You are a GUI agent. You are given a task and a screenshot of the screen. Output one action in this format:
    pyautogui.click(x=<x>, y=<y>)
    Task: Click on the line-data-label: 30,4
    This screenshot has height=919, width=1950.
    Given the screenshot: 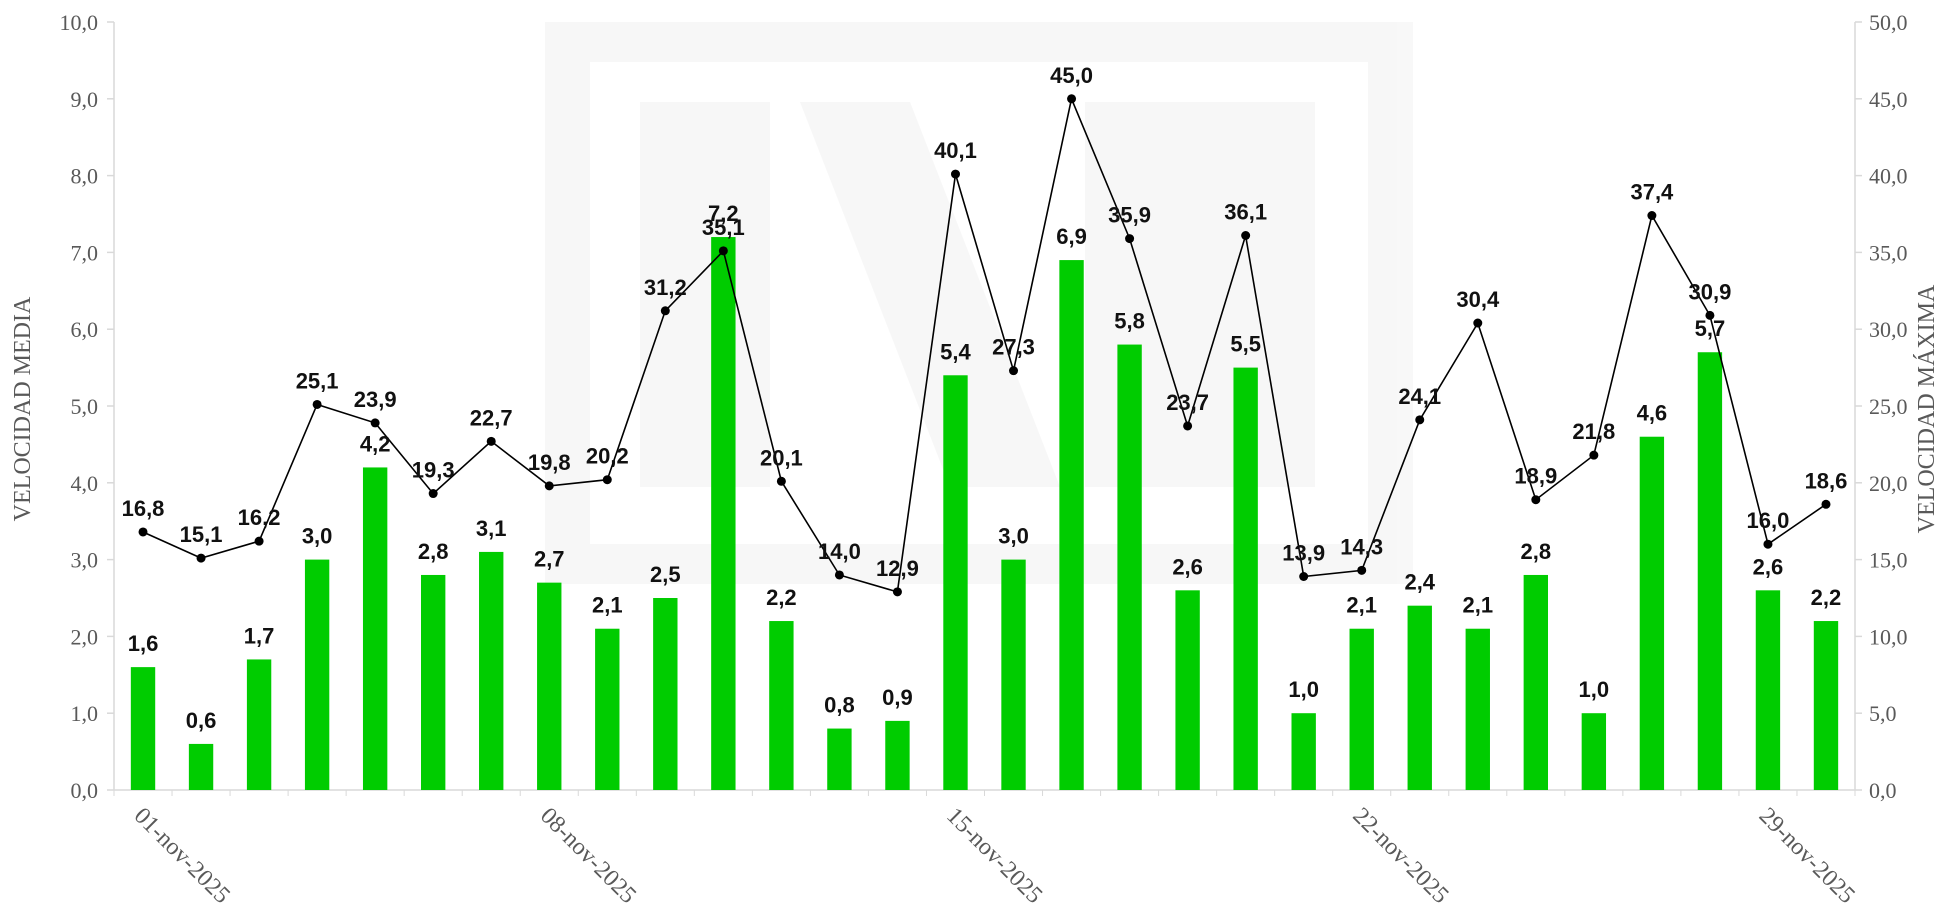 What is the action you would take?
    pyautogui.click(x=1478, y=299)
    